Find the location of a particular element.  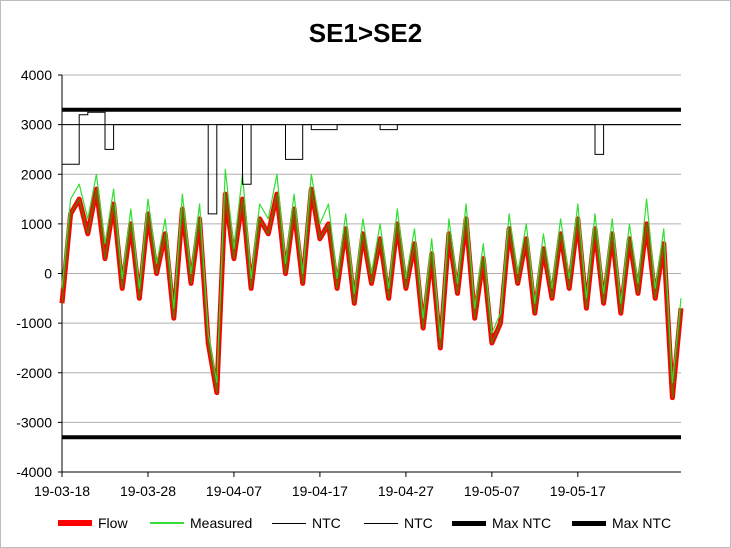

legend-label: Measured is located at coordinates (221, 523).